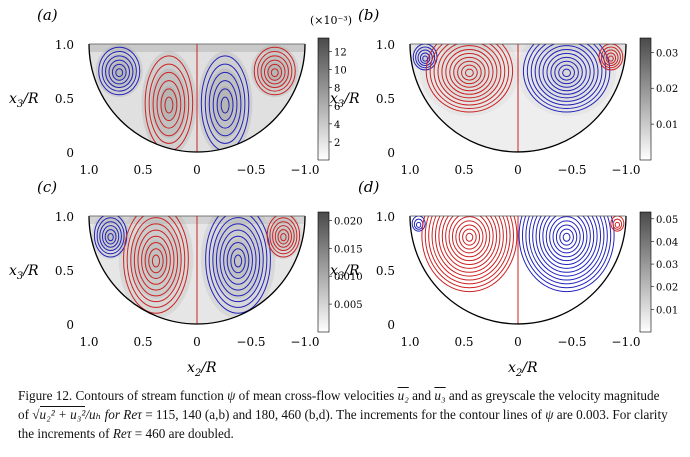 This screenshot has width=690, height=457. What do you see at coordinates (667, 288) in the screenshot?
I see `colorbar-tick-d-3: 0.02` at bounding box center [667, 288].